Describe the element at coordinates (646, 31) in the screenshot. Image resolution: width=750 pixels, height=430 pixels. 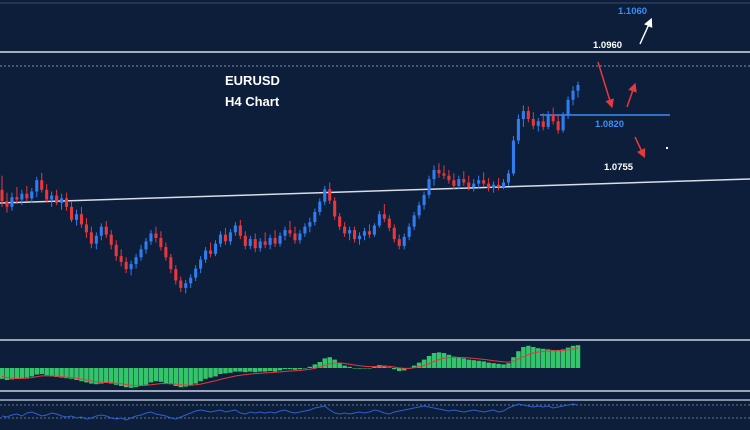
I see `arrow-up-target` at that location.